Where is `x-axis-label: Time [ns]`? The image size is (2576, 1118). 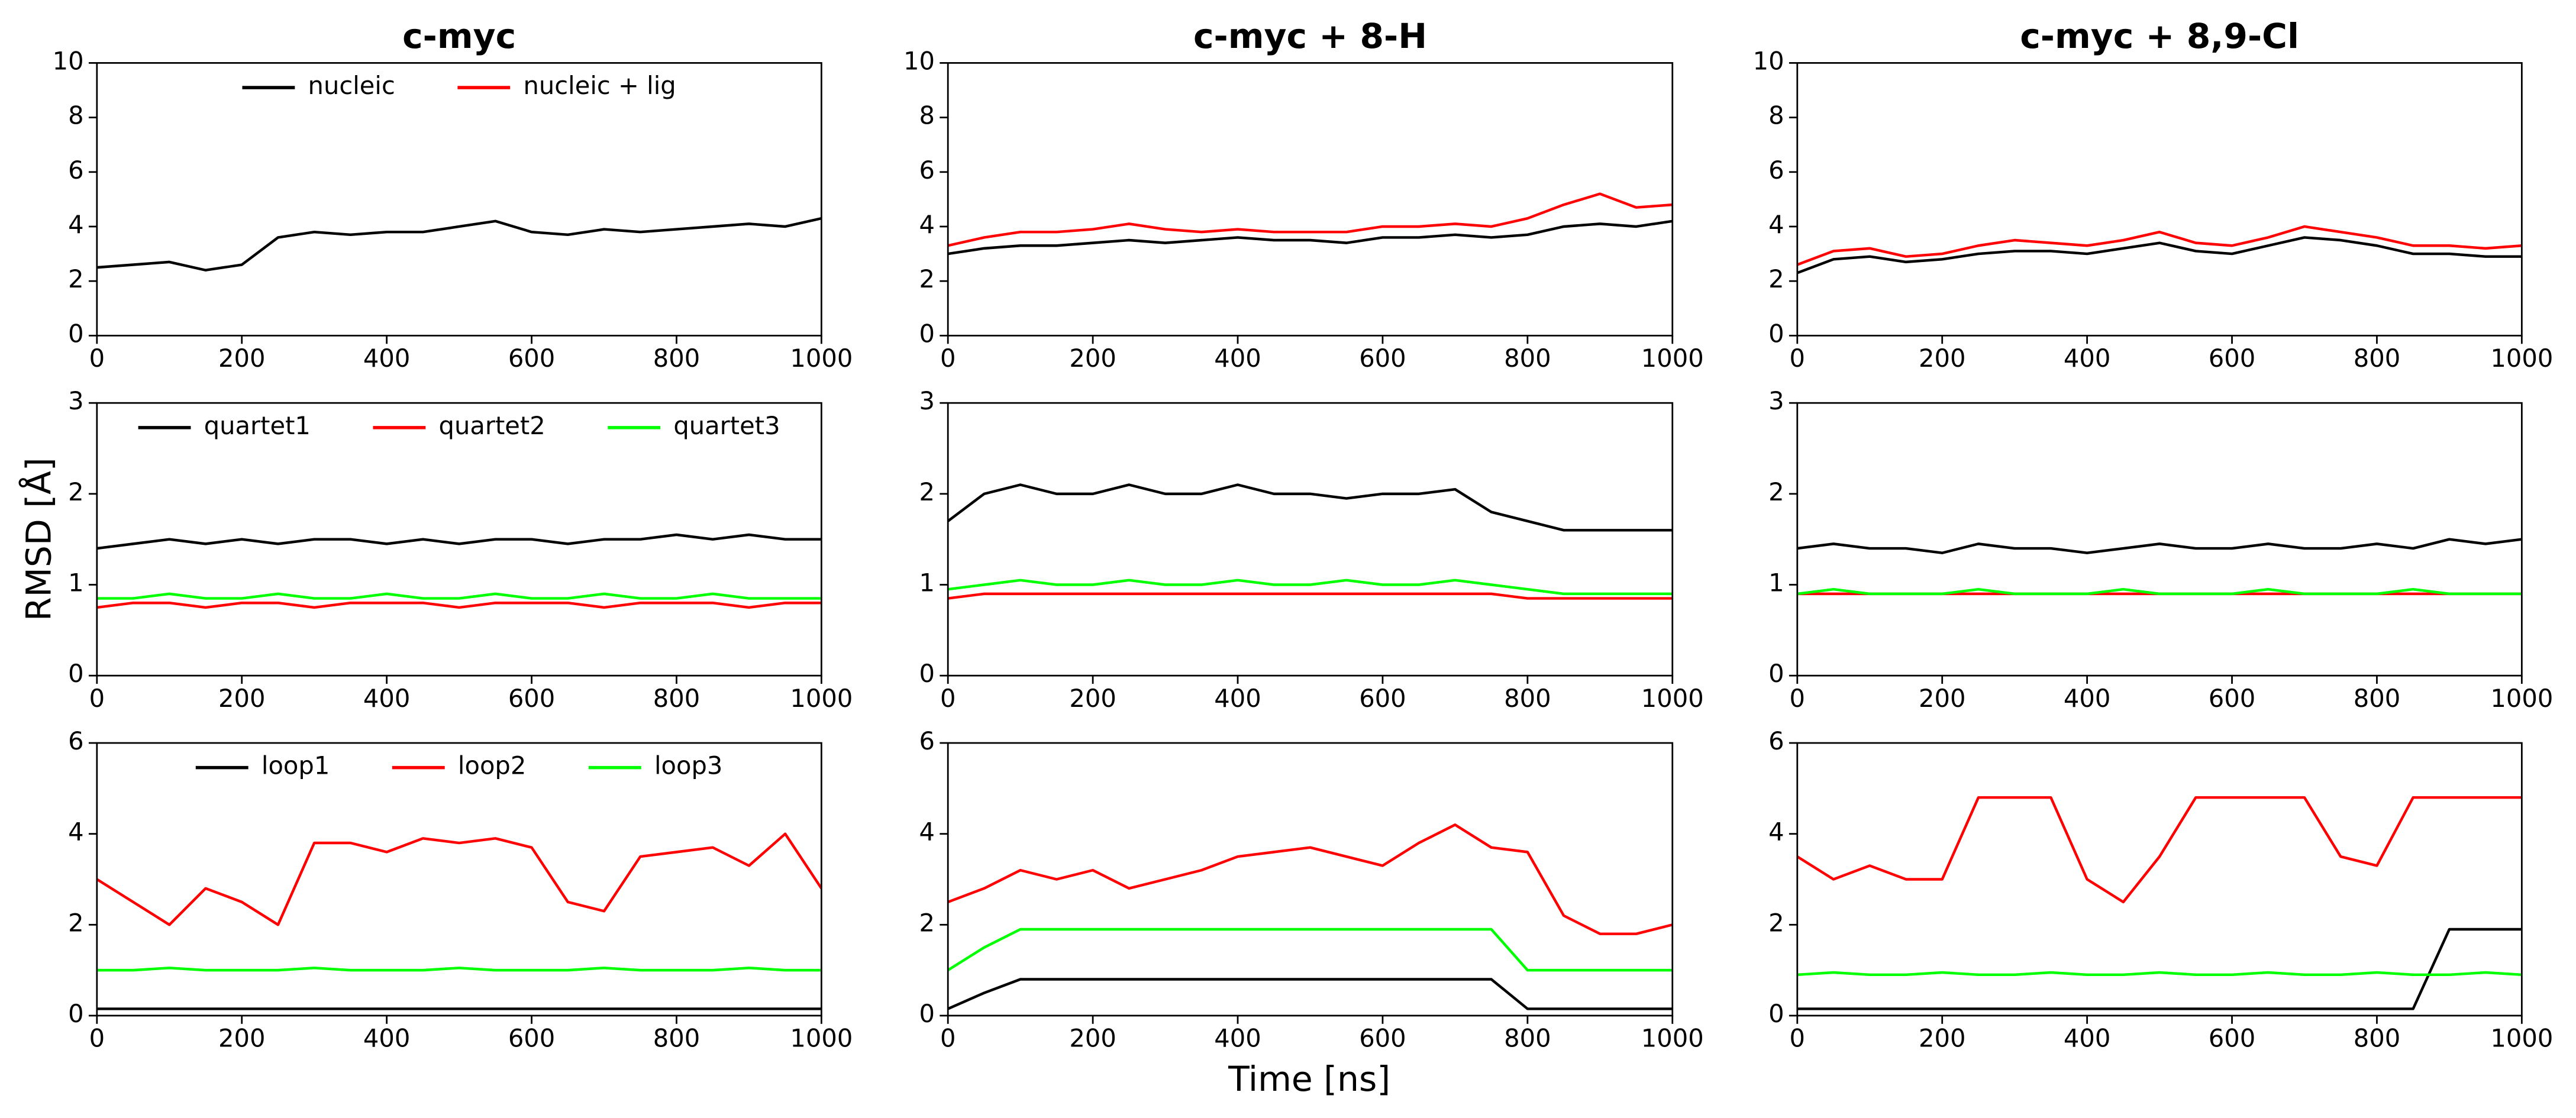
x-axis-label: Time [ns] is located at coordinates (1309, 1079).